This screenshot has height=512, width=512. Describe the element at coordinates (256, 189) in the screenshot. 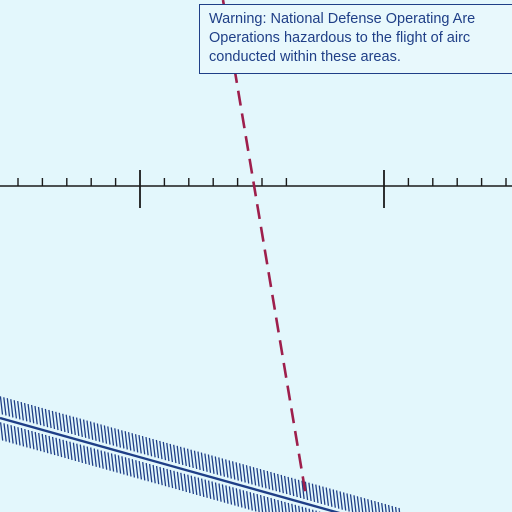

I see `scale-bar` at that location.